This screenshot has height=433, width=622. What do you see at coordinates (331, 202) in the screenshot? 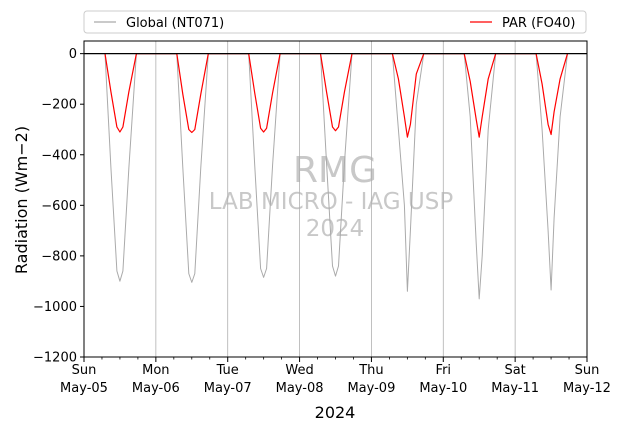
I see `watermark-line2: LAB MICRO - IAG USP` at bounding box center [331, 202].